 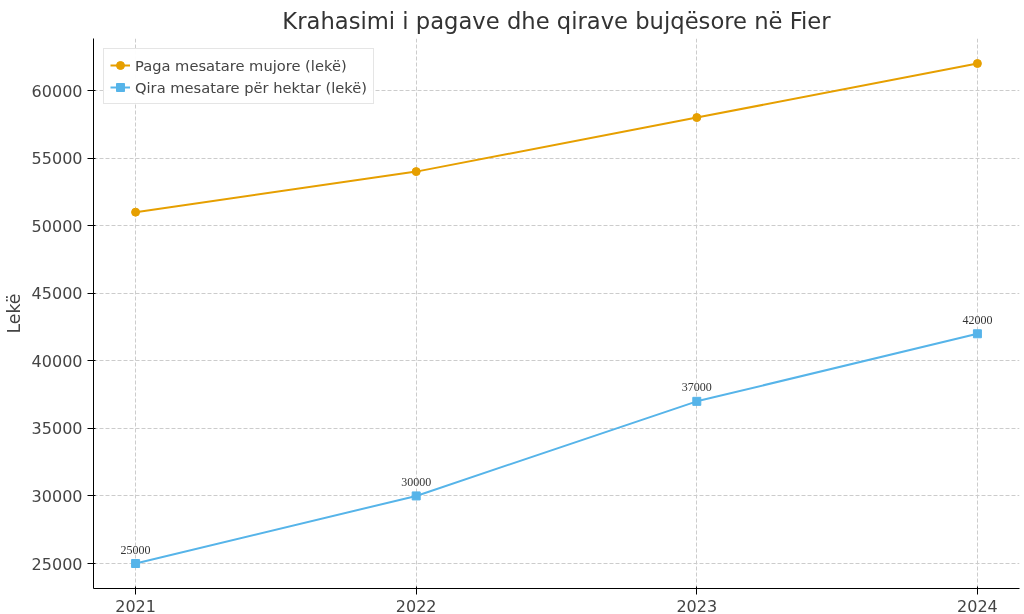 I want to click on y-tick-label: 40000, so click(x=57, y=361).